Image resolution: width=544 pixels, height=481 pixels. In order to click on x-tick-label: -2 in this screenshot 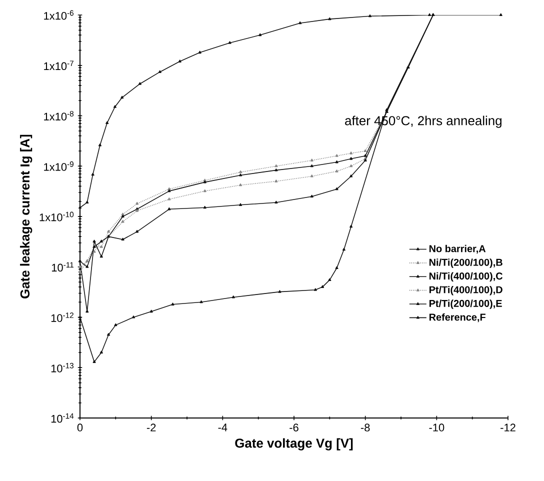, I will do `click(151, 428)`.